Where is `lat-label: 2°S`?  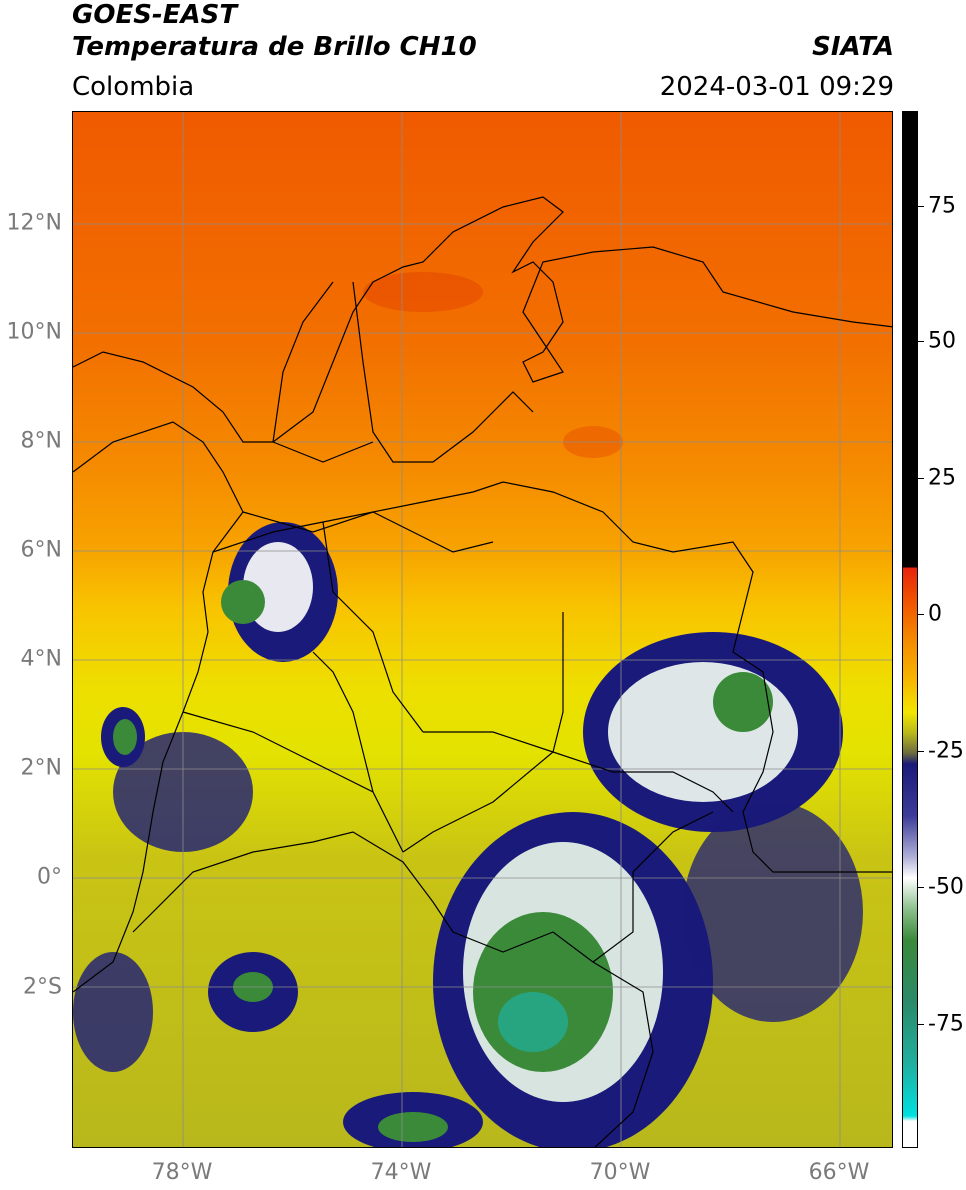 lat-label: 2°S is located at coordinates (42, 987).